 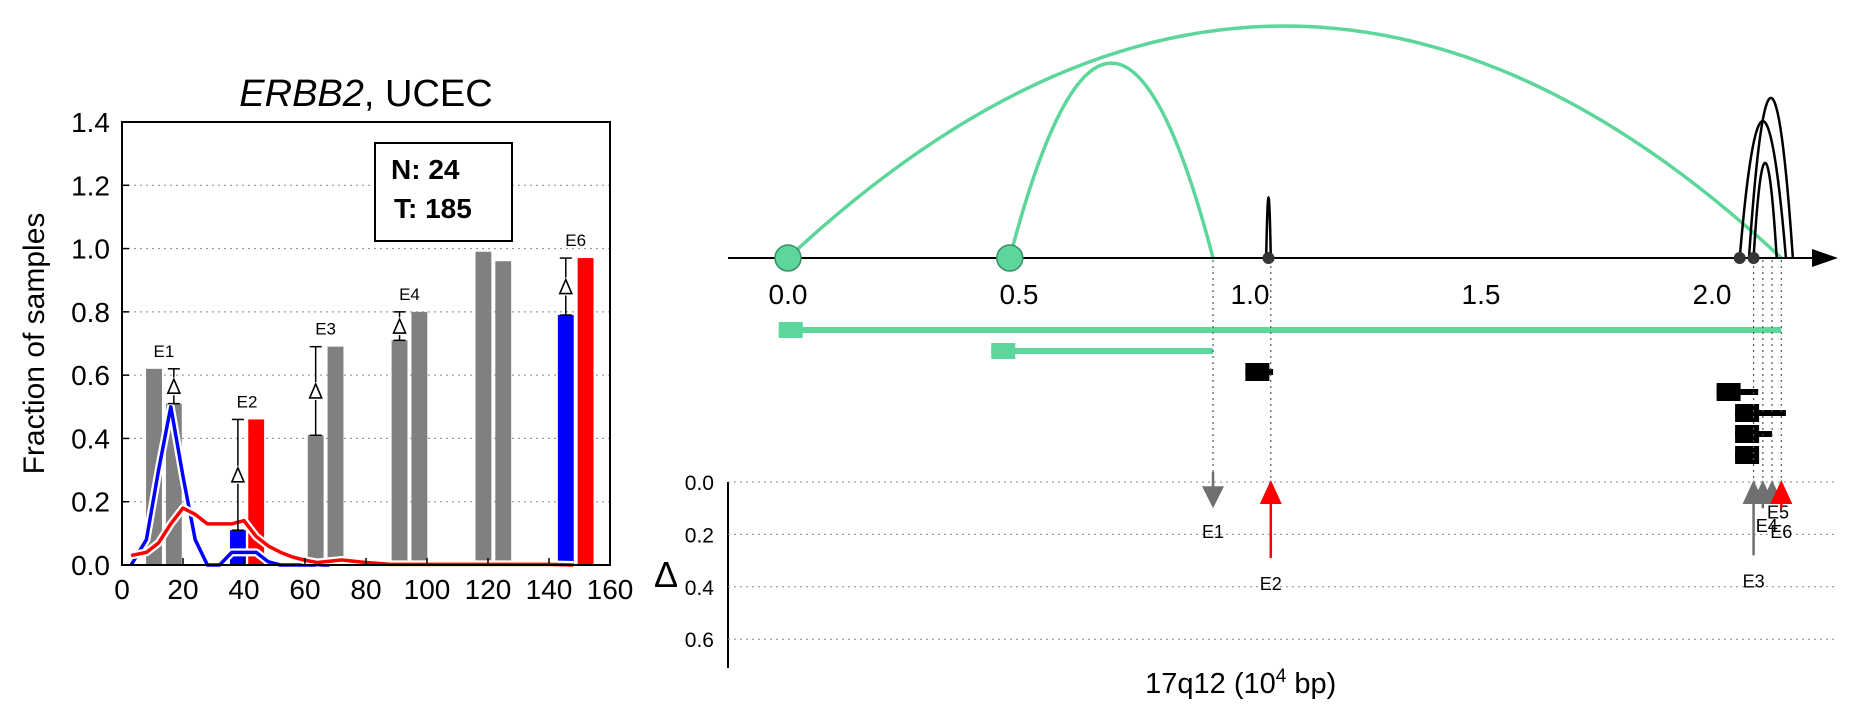 What do you see at coordinates (325, 329) in the screenshot?
I see `exon-label: E3` at bounding box center [325, 329].